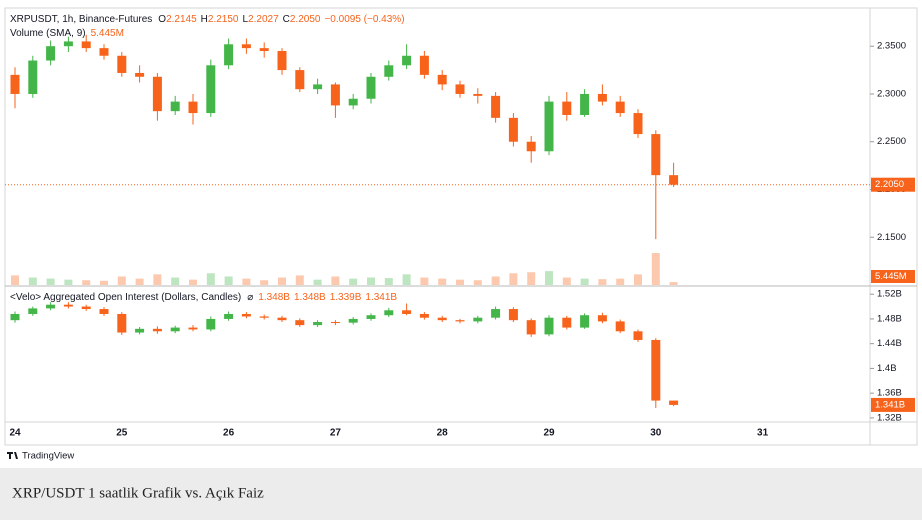  What do you see at coordinates (890, 404) in the screenshot?
I see `last-value-label: 1.341B` at bounding box center [890, 404].